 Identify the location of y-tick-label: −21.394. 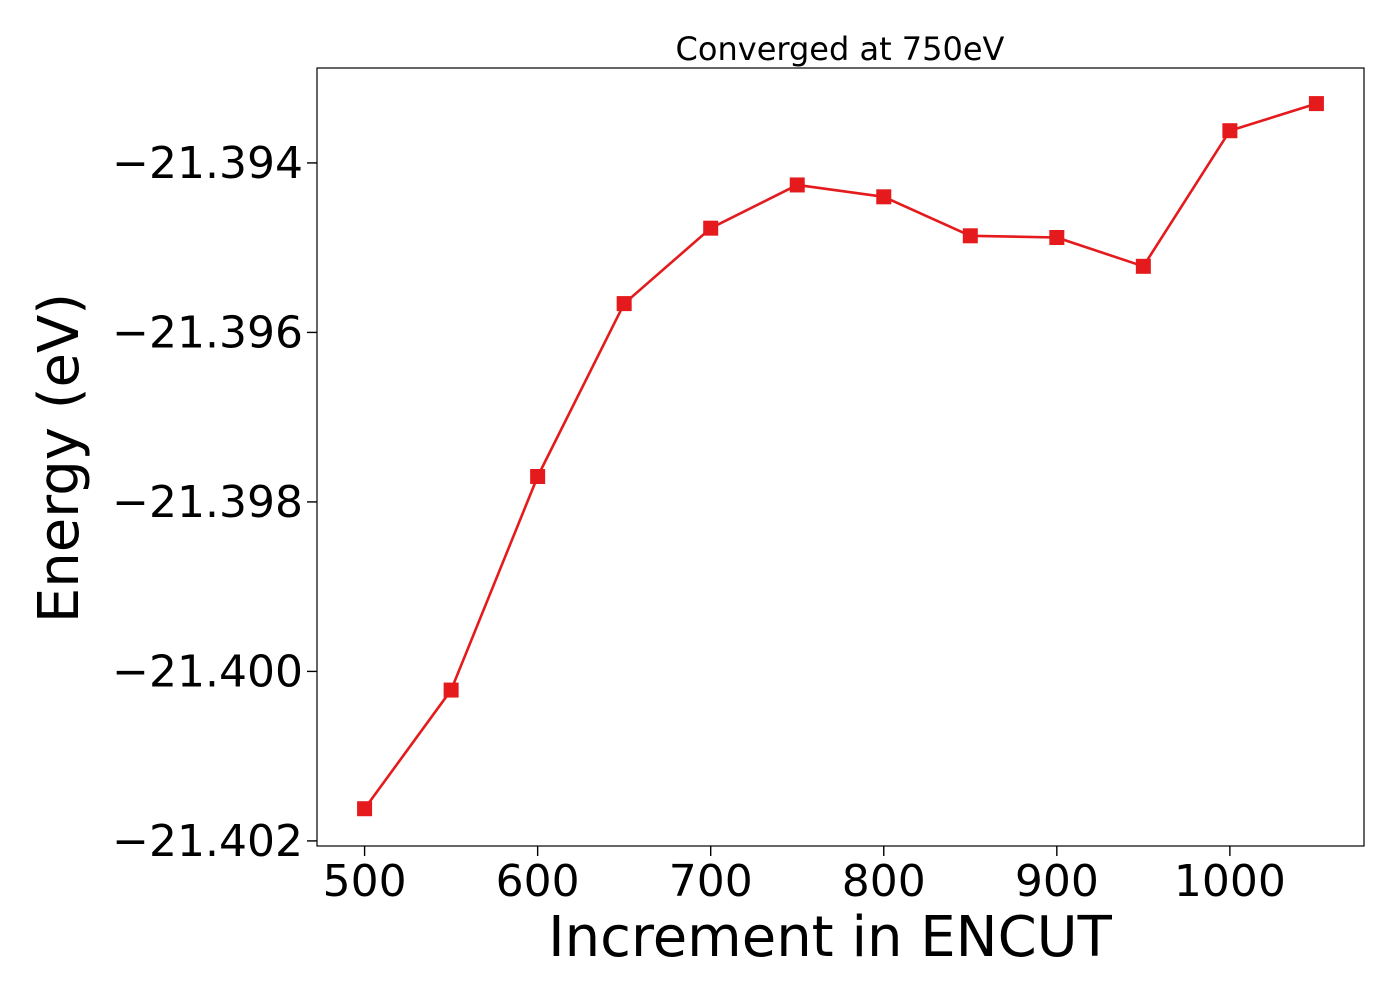
(207, 163).